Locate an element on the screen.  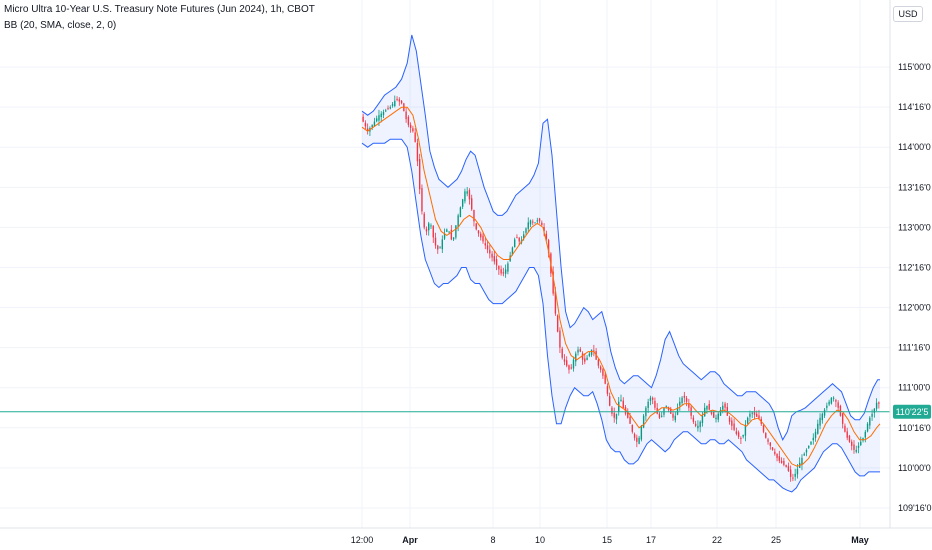
price-tick-label: 112'00'0 is located at coordinates (914, 308).